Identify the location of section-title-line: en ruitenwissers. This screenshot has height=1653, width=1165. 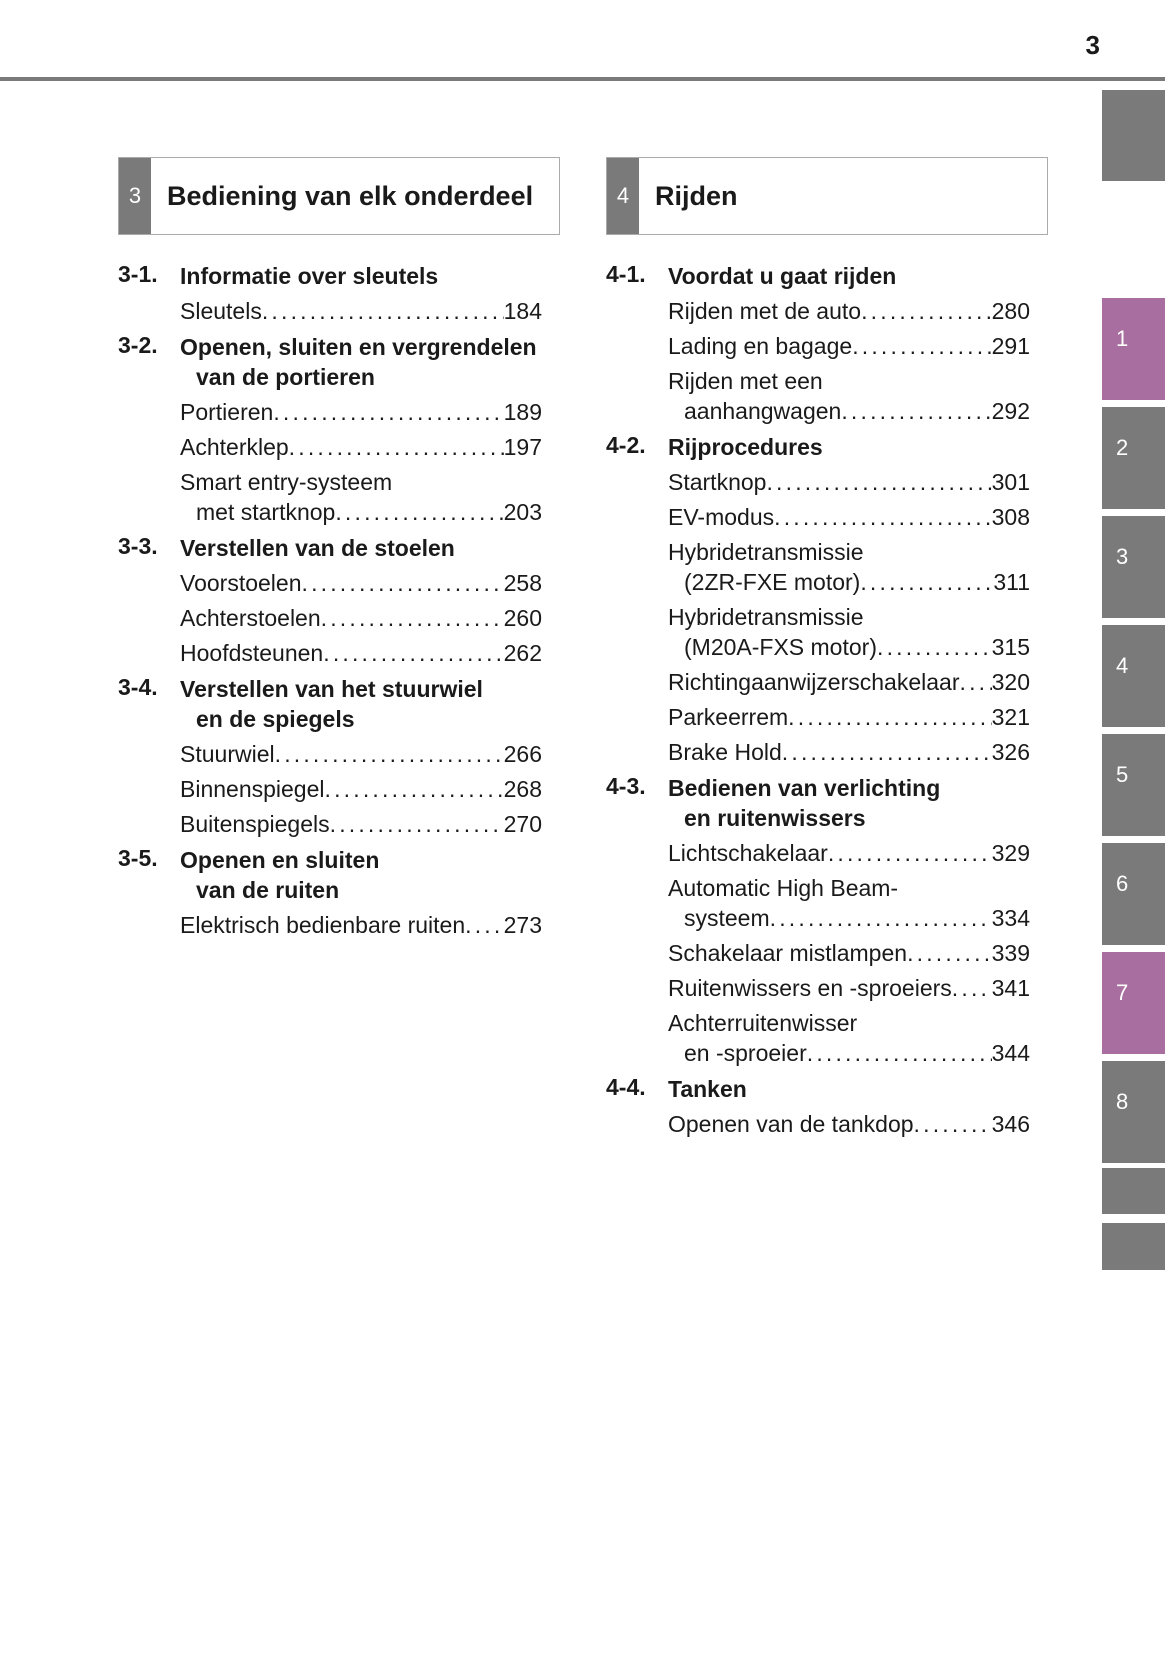
(775, 818).